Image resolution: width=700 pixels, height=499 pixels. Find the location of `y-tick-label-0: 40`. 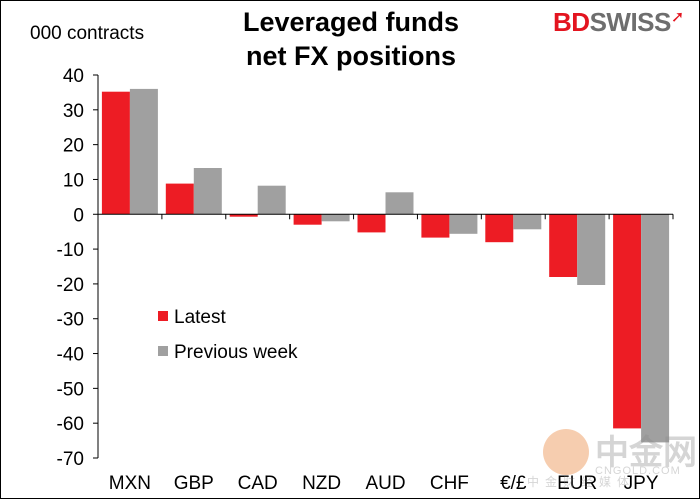

y-tick-label-0: 40 is located at coordinates (73, 76).